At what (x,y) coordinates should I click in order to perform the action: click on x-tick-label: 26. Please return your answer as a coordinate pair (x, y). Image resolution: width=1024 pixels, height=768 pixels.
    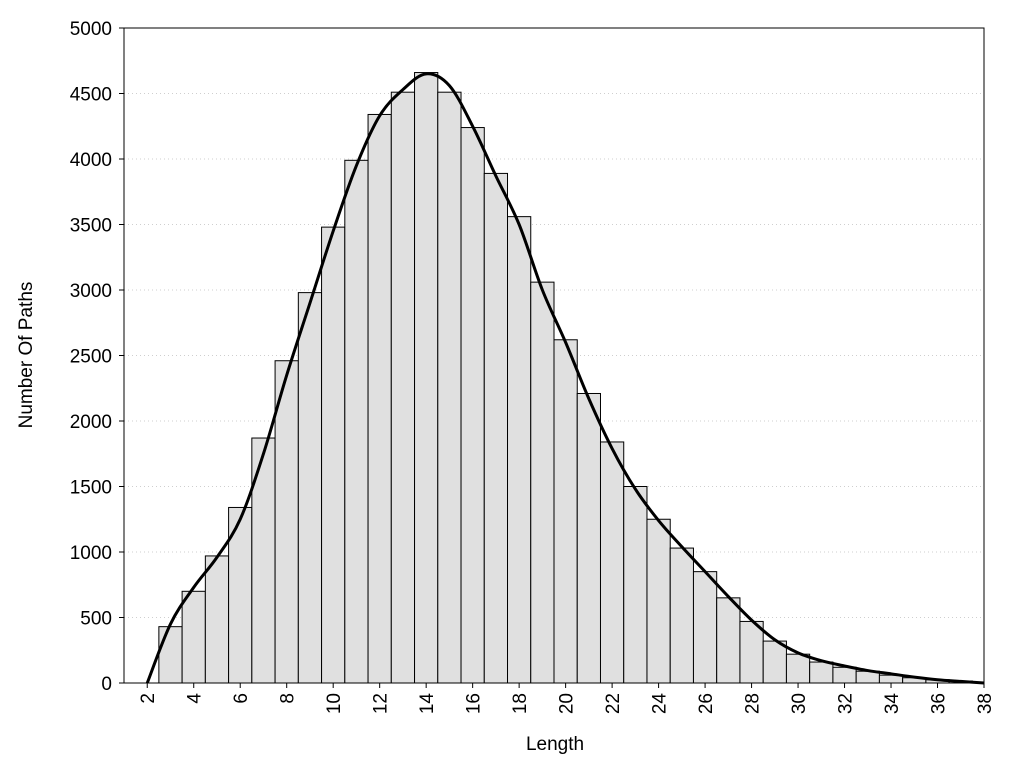
    Looking at the image, I should click on (706, 703).